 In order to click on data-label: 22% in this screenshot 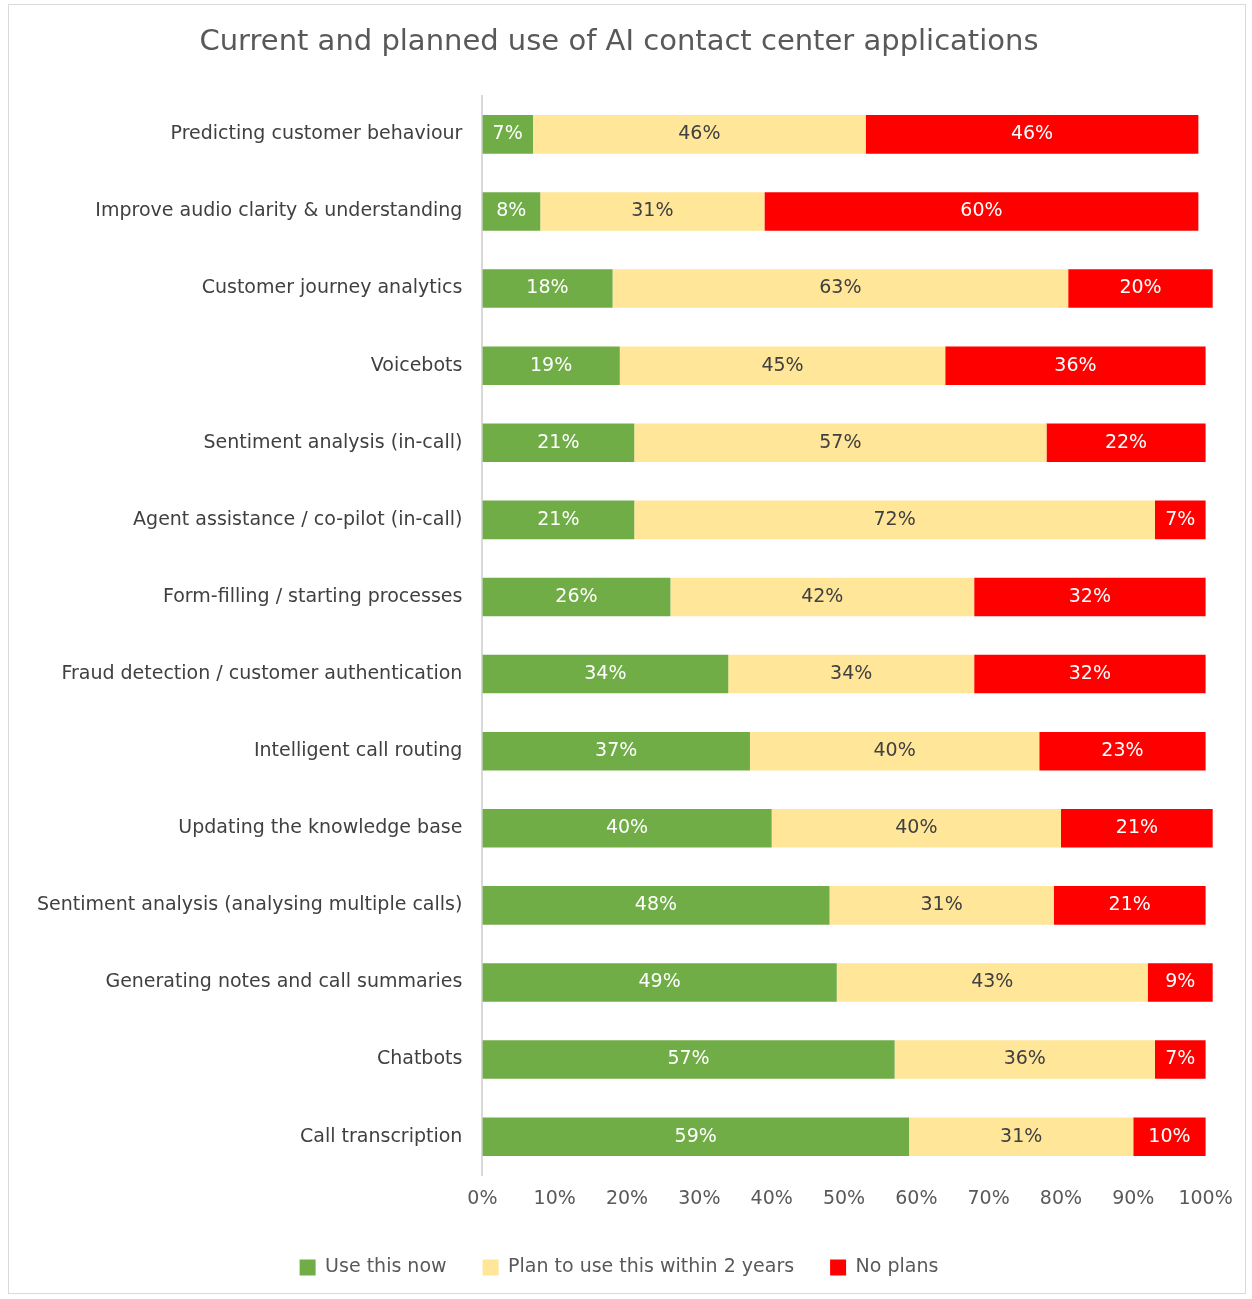, I will do `click(1126, 440)`.